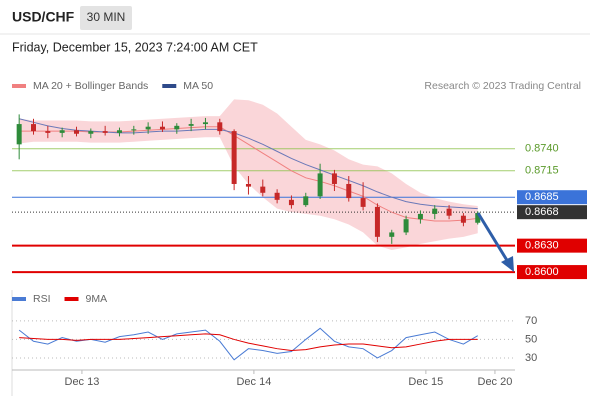  What do you see at coordinates (542, 246) in the screenshot?
I see `level-label: 0.8630` at bounding box center [542, 246].